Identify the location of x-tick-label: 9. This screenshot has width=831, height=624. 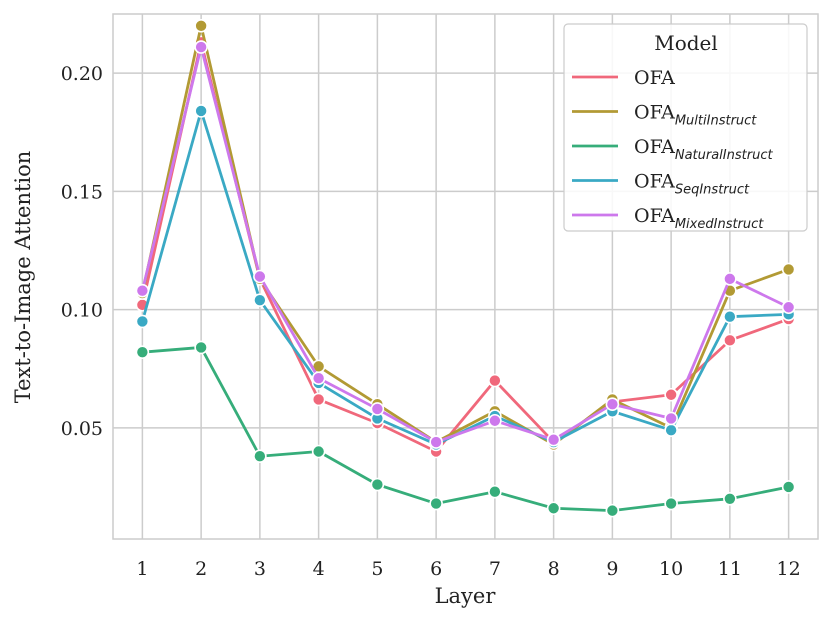
(612, 569).